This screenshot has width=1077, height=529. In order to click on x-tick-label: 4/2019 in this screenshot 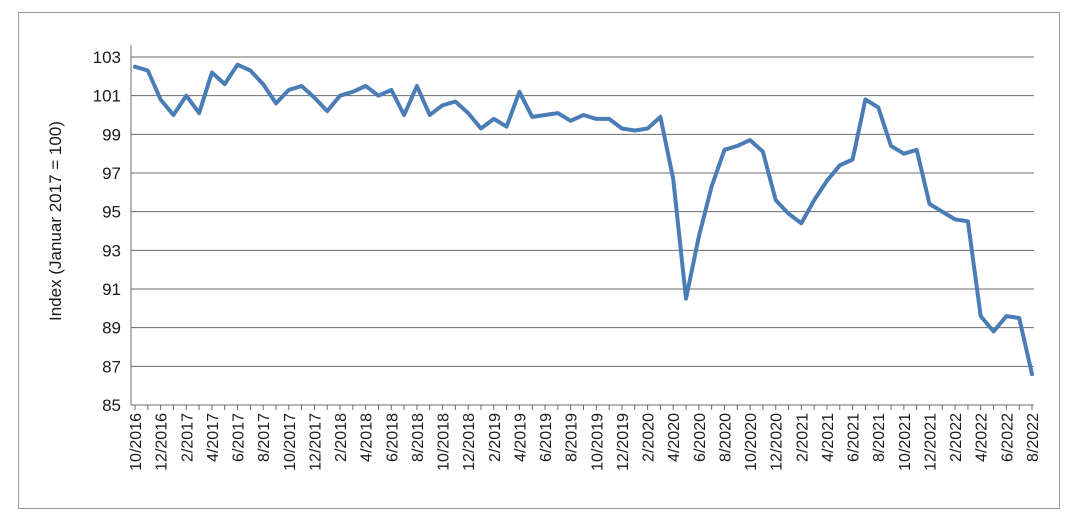, I will do `click(520, 437)`.